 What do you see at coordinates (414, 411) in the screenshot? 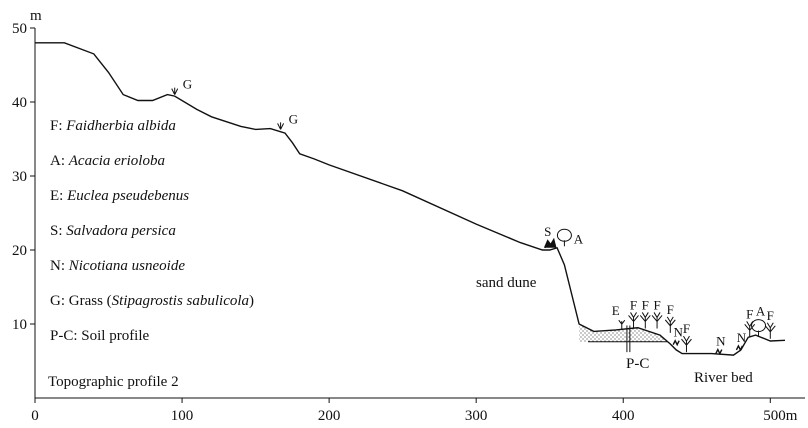
I see `x-ticks: 0 100 200 300 400 500m` at bounding box center [414, 411].